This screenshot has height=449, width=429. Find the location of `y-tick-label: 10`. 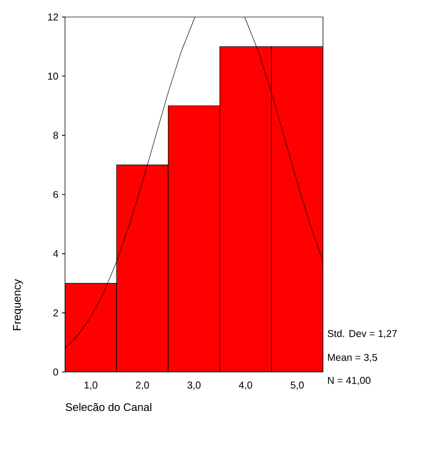

y-tick-label: 10 is located at coordinates (53, 76).